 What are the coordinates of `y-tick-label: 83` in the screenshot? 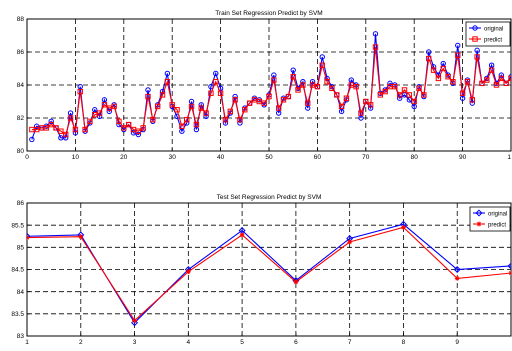 It's located at (21, 336).